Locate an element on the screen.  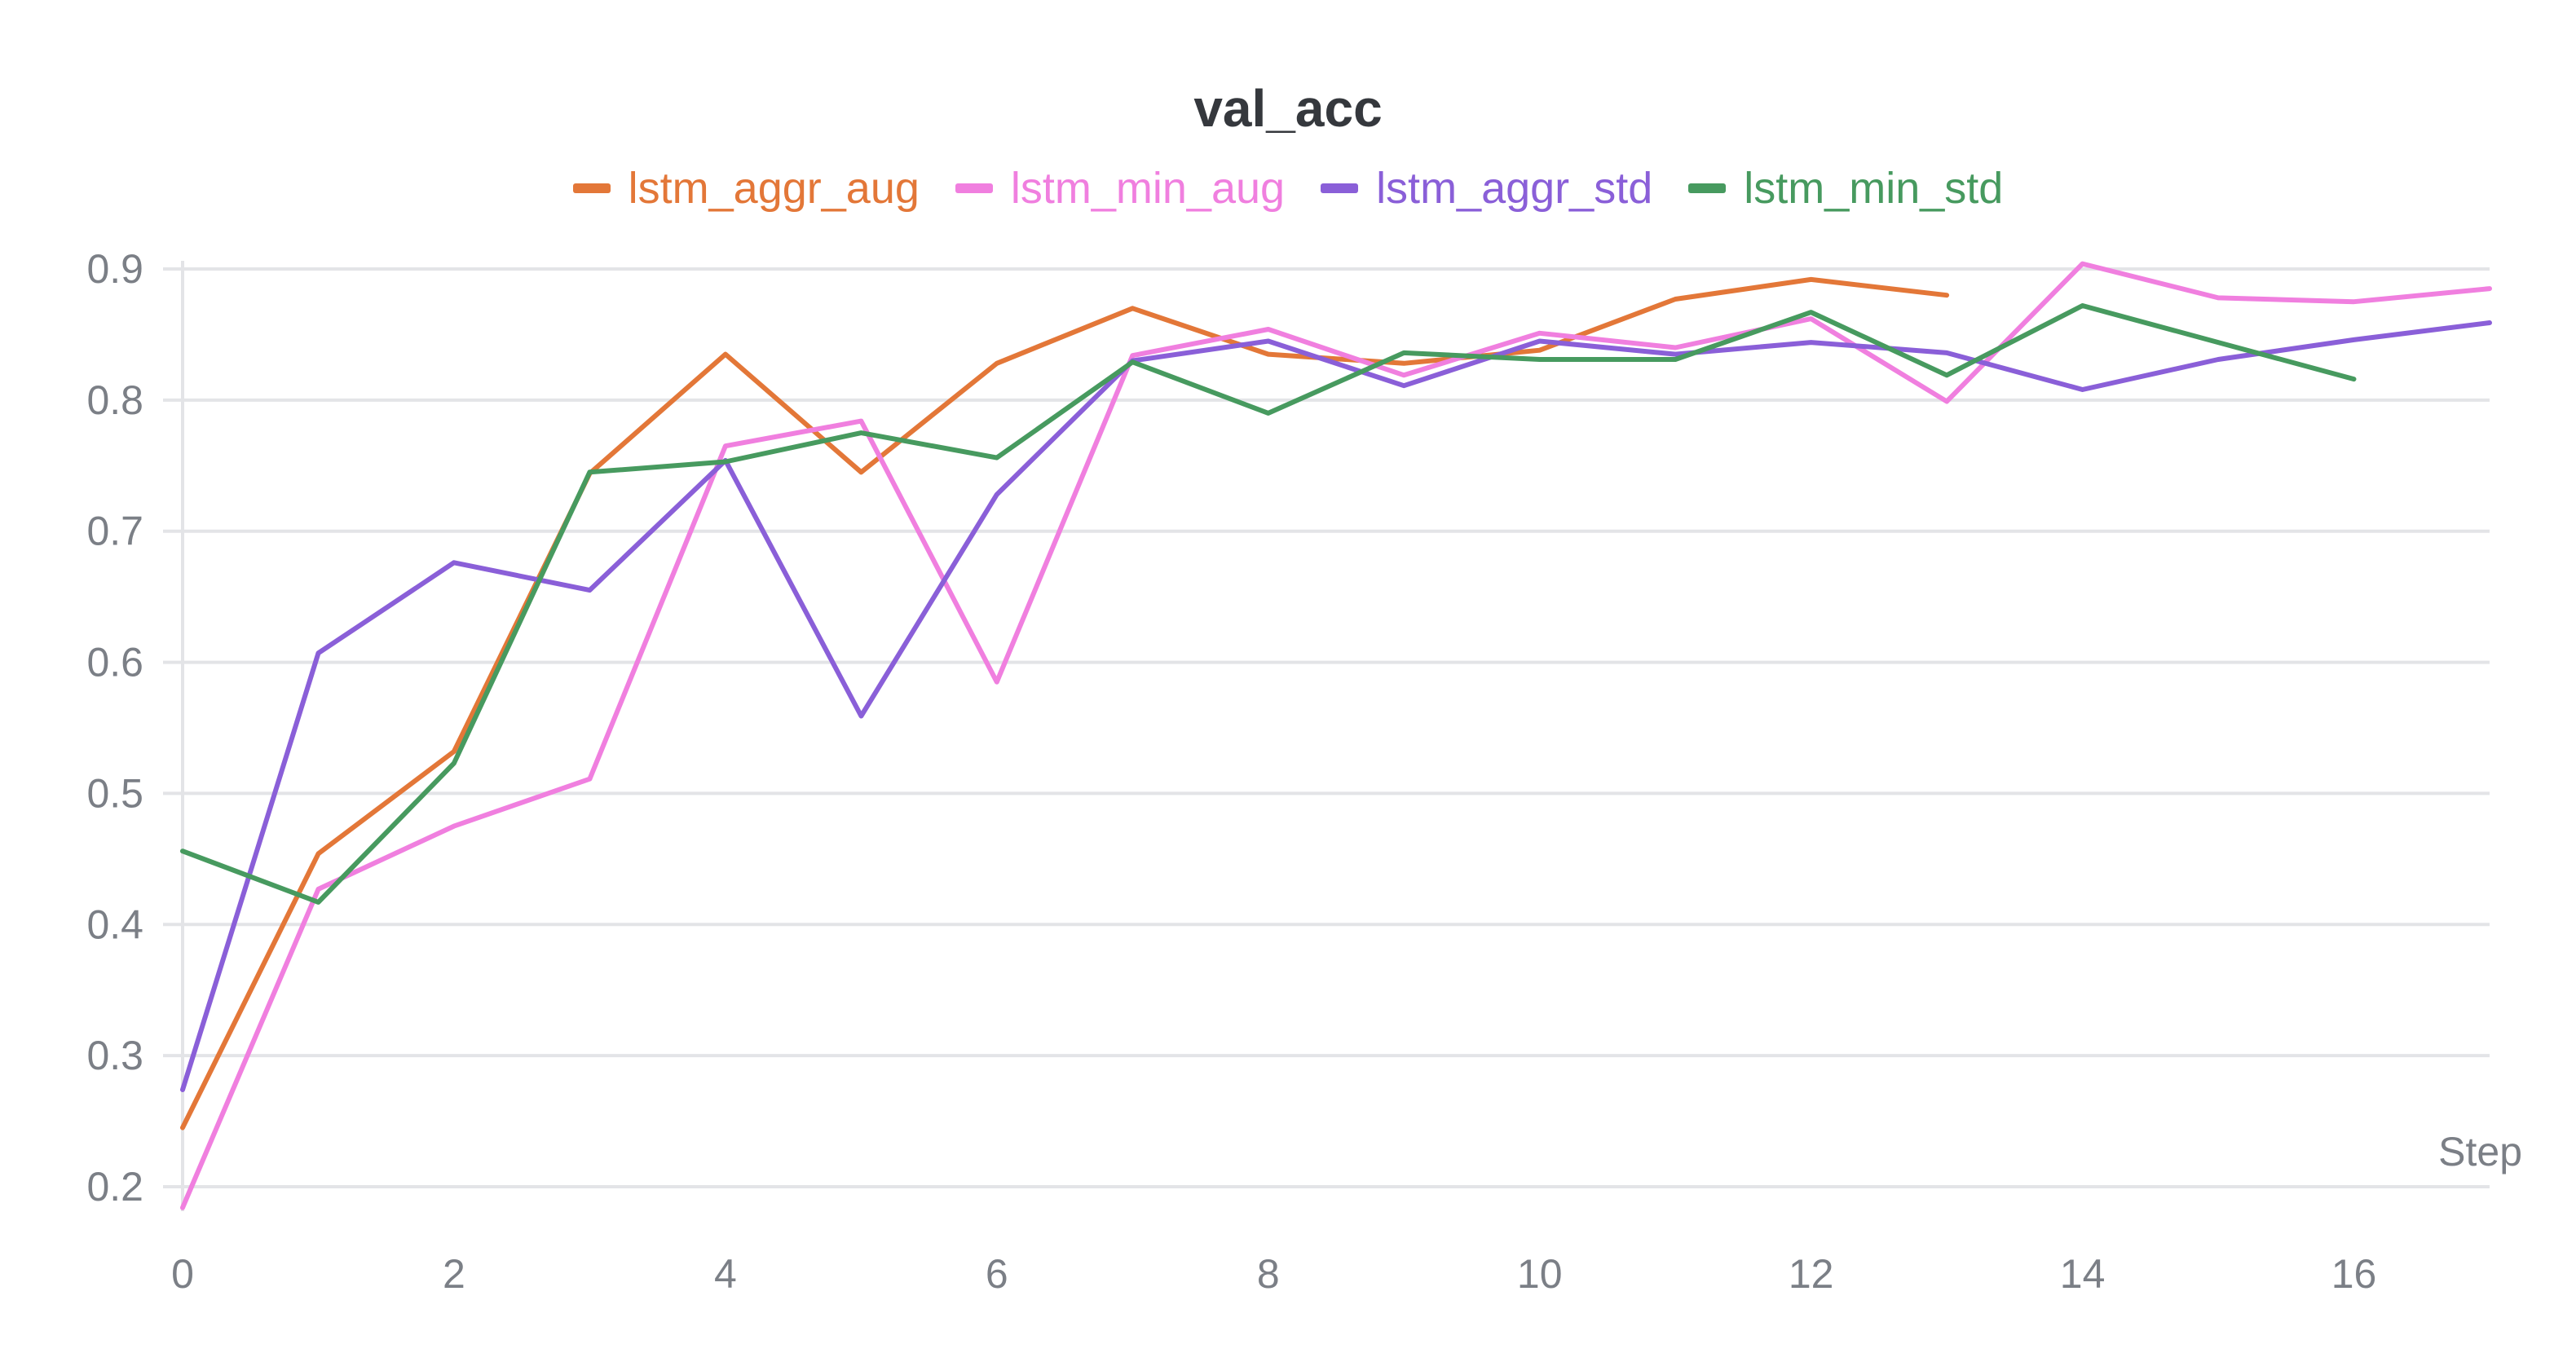
x-axis-label: Step is located at coordinates (2480, 1152).